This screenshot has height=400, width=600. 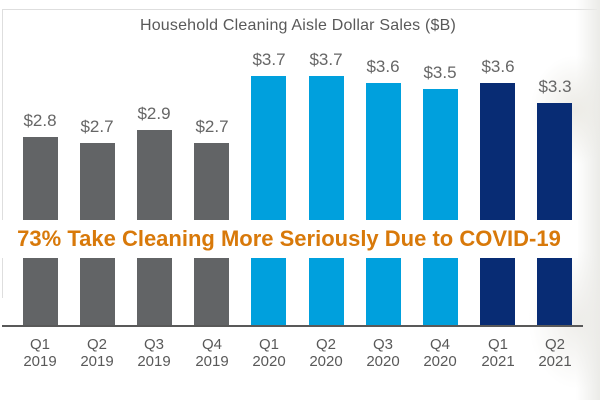 I want to click on x-tick-q4-2019: Q4 2019, so click(x=212, y=353).